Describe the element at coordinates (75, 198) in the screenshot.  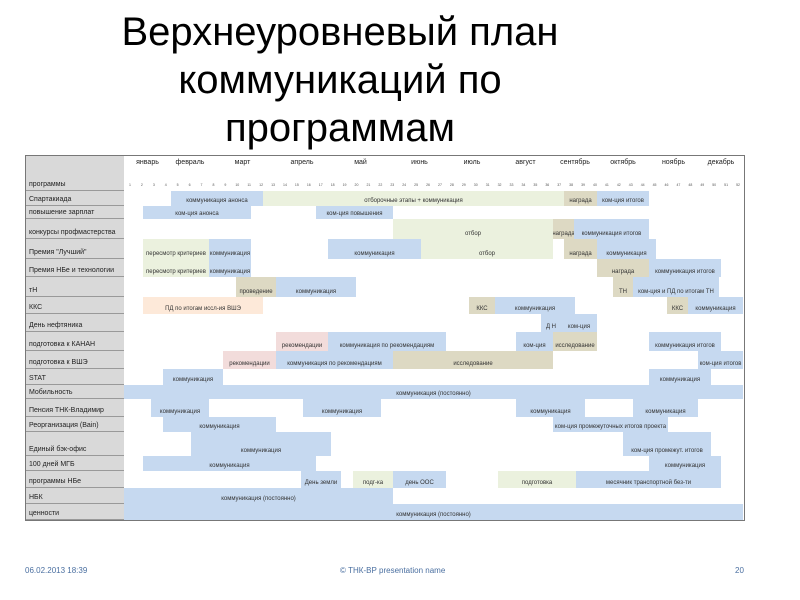
I see `row-label: Спартакиада` at that location.